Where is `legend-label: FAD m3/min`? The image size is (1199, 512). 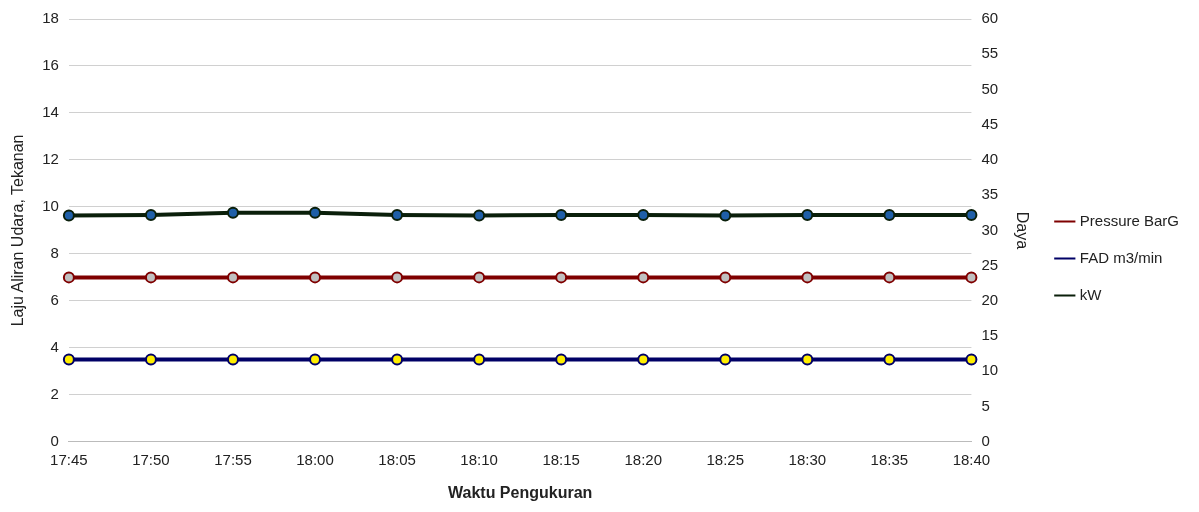 legend-label: FAD m3/min is located at coordinates (1121, 257).